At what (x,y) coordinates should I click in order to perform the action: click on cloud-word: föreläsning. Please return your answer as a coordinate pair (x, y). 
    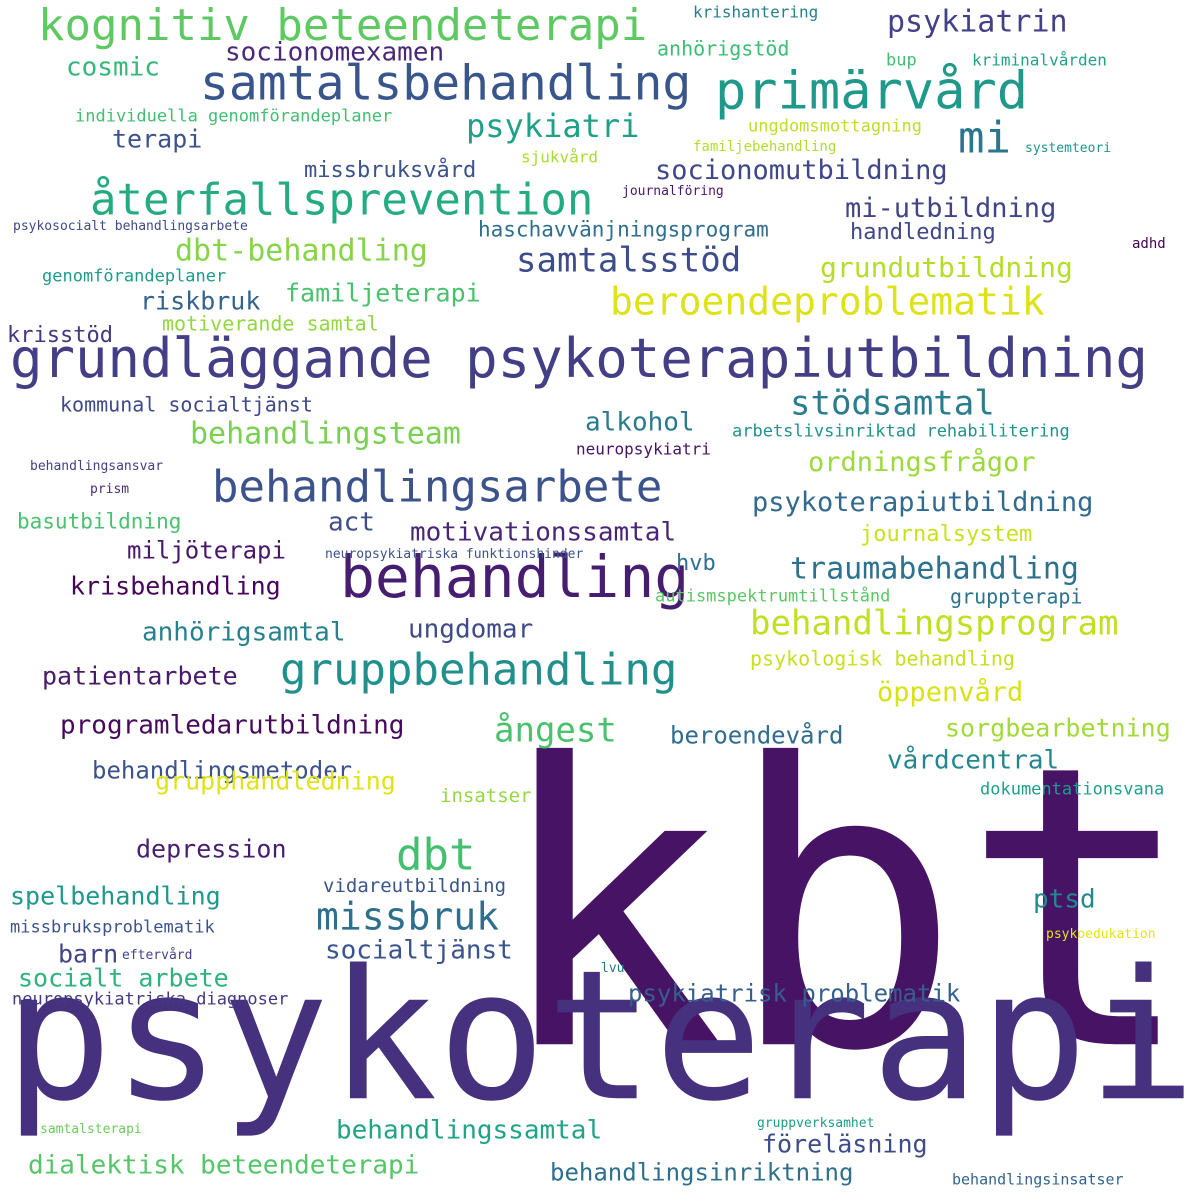
    Looking at the image, I should click on (845, 1144).